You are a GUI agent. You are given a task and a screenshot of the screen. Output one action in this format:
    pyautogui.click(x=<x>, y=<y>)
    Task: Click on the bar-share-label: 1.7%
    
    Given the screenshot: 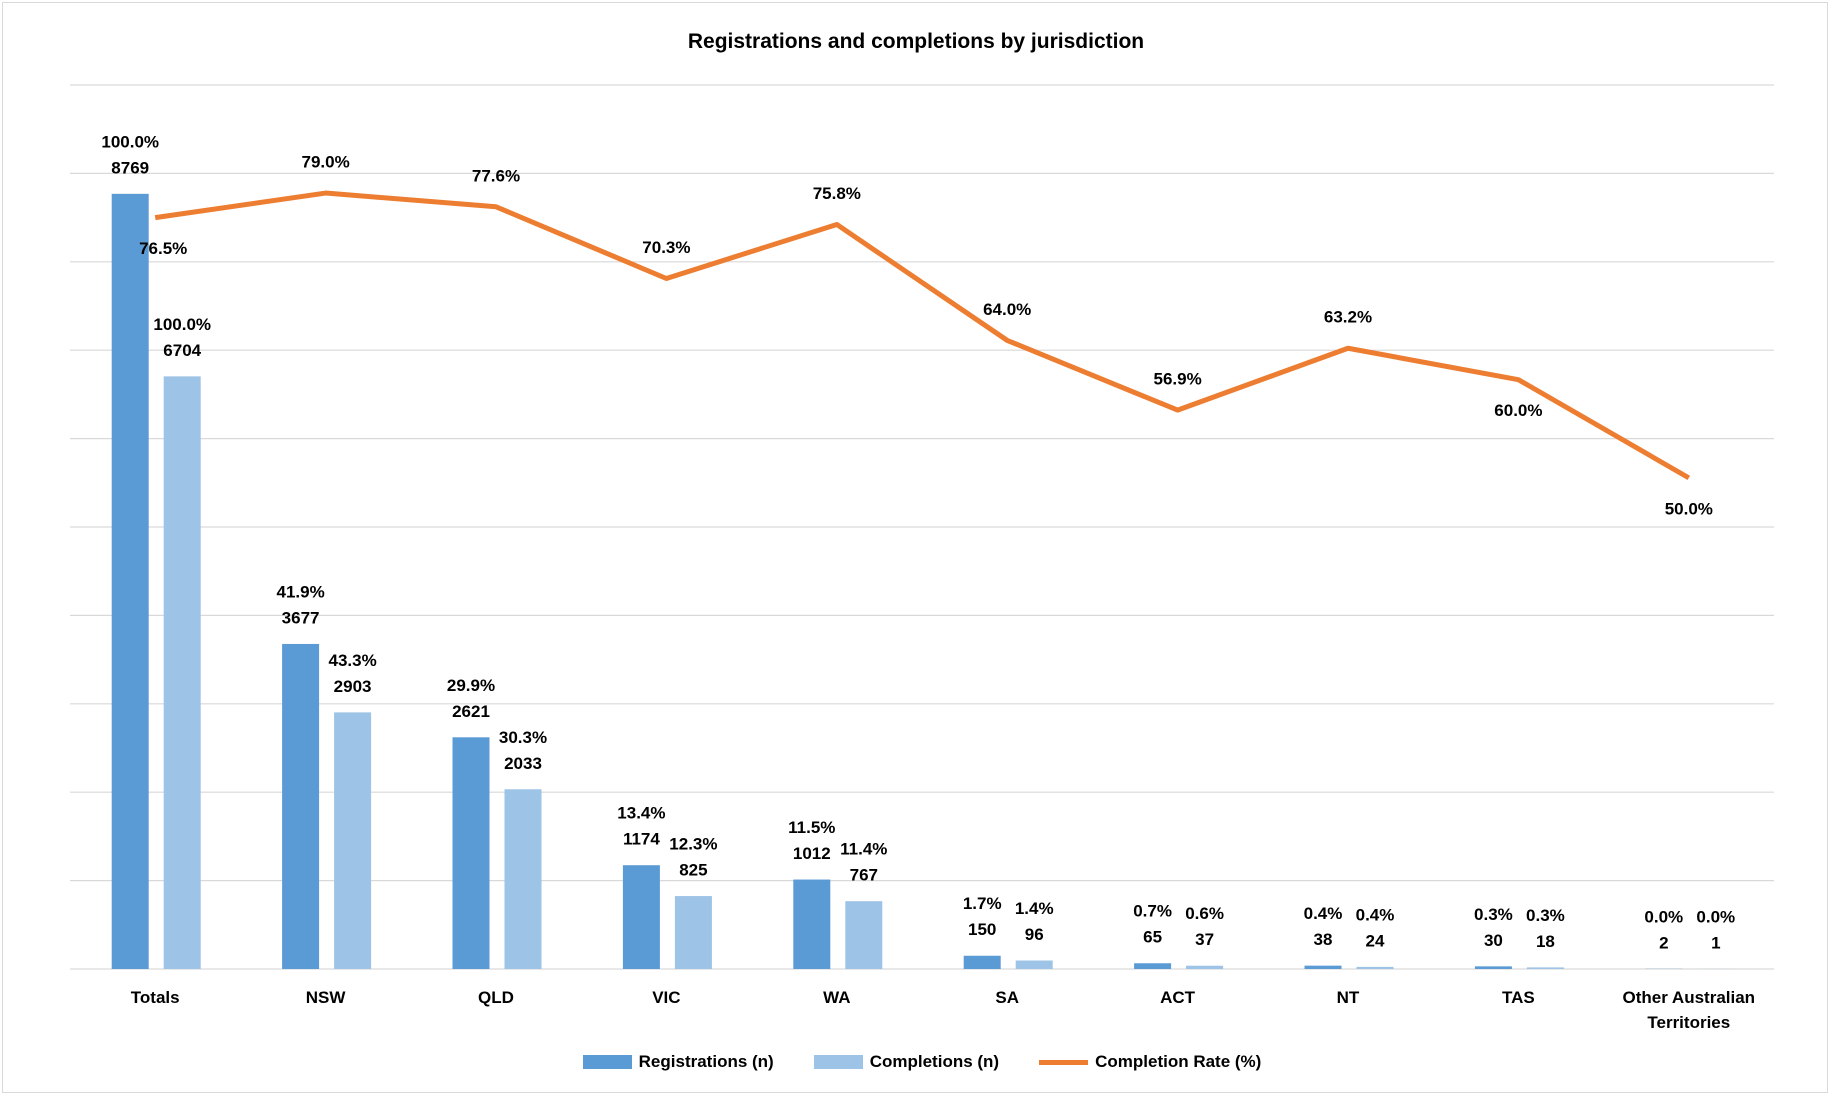 What is the action you would take?
    pyautogui.click(x=982, y=903)
    